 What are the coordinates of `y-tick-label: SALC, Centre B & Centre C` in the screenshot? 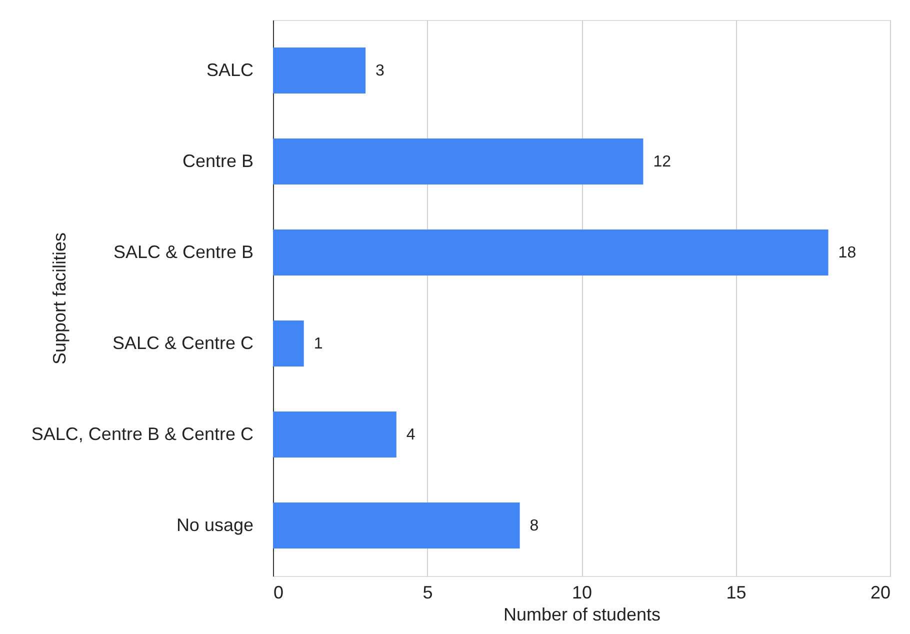 It's located at (142, 434).